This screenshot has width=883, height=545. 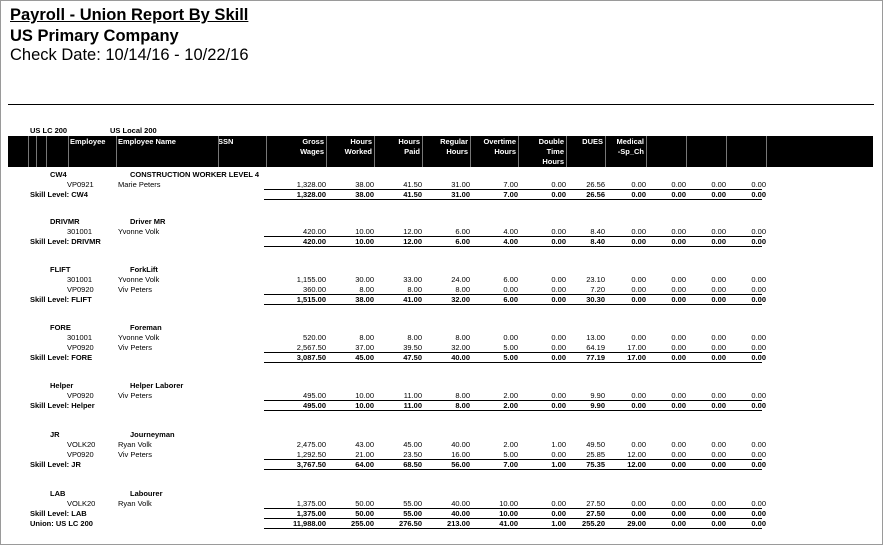 What do you see at coordinates (364, 444) in the screenshot?
I see `employee-value: 43.00` at bounding box center [364, 444].